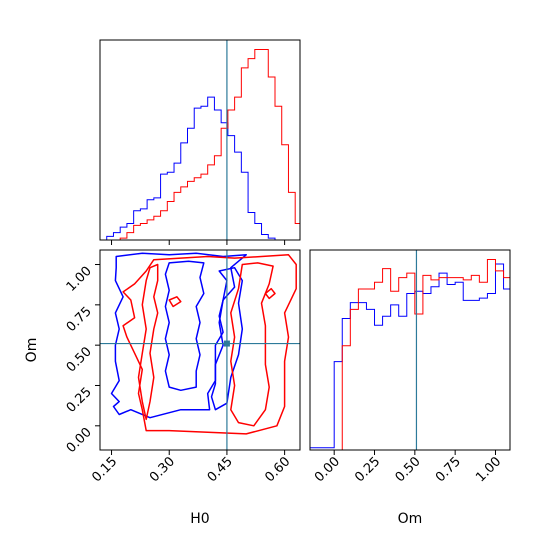  Describe the element at coordinates (32, 350) in the screenshot. I see `om-axis-label: Om` at that location.